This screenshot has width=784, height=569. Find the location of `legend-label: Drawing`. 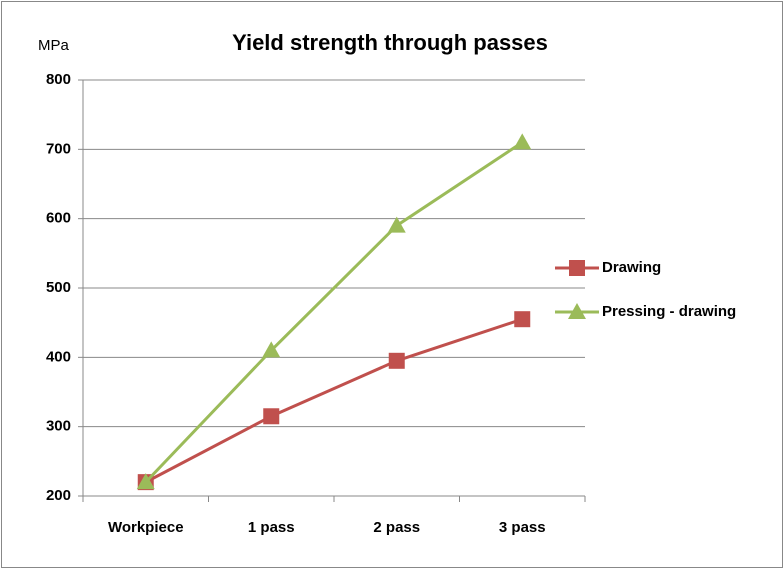

legend-label: Drawing is located at coordinates (631, 267).